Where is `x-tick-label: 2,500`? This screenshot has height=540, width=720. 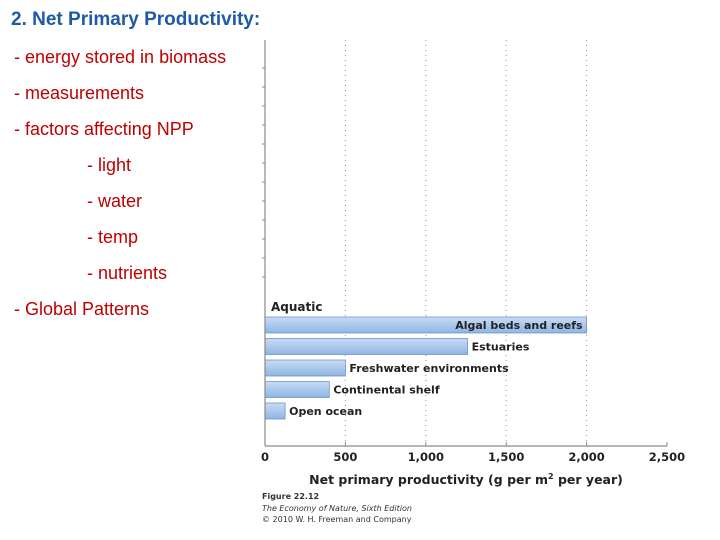
x-tick-label: 2,500 is located at coordinates (667, 457).